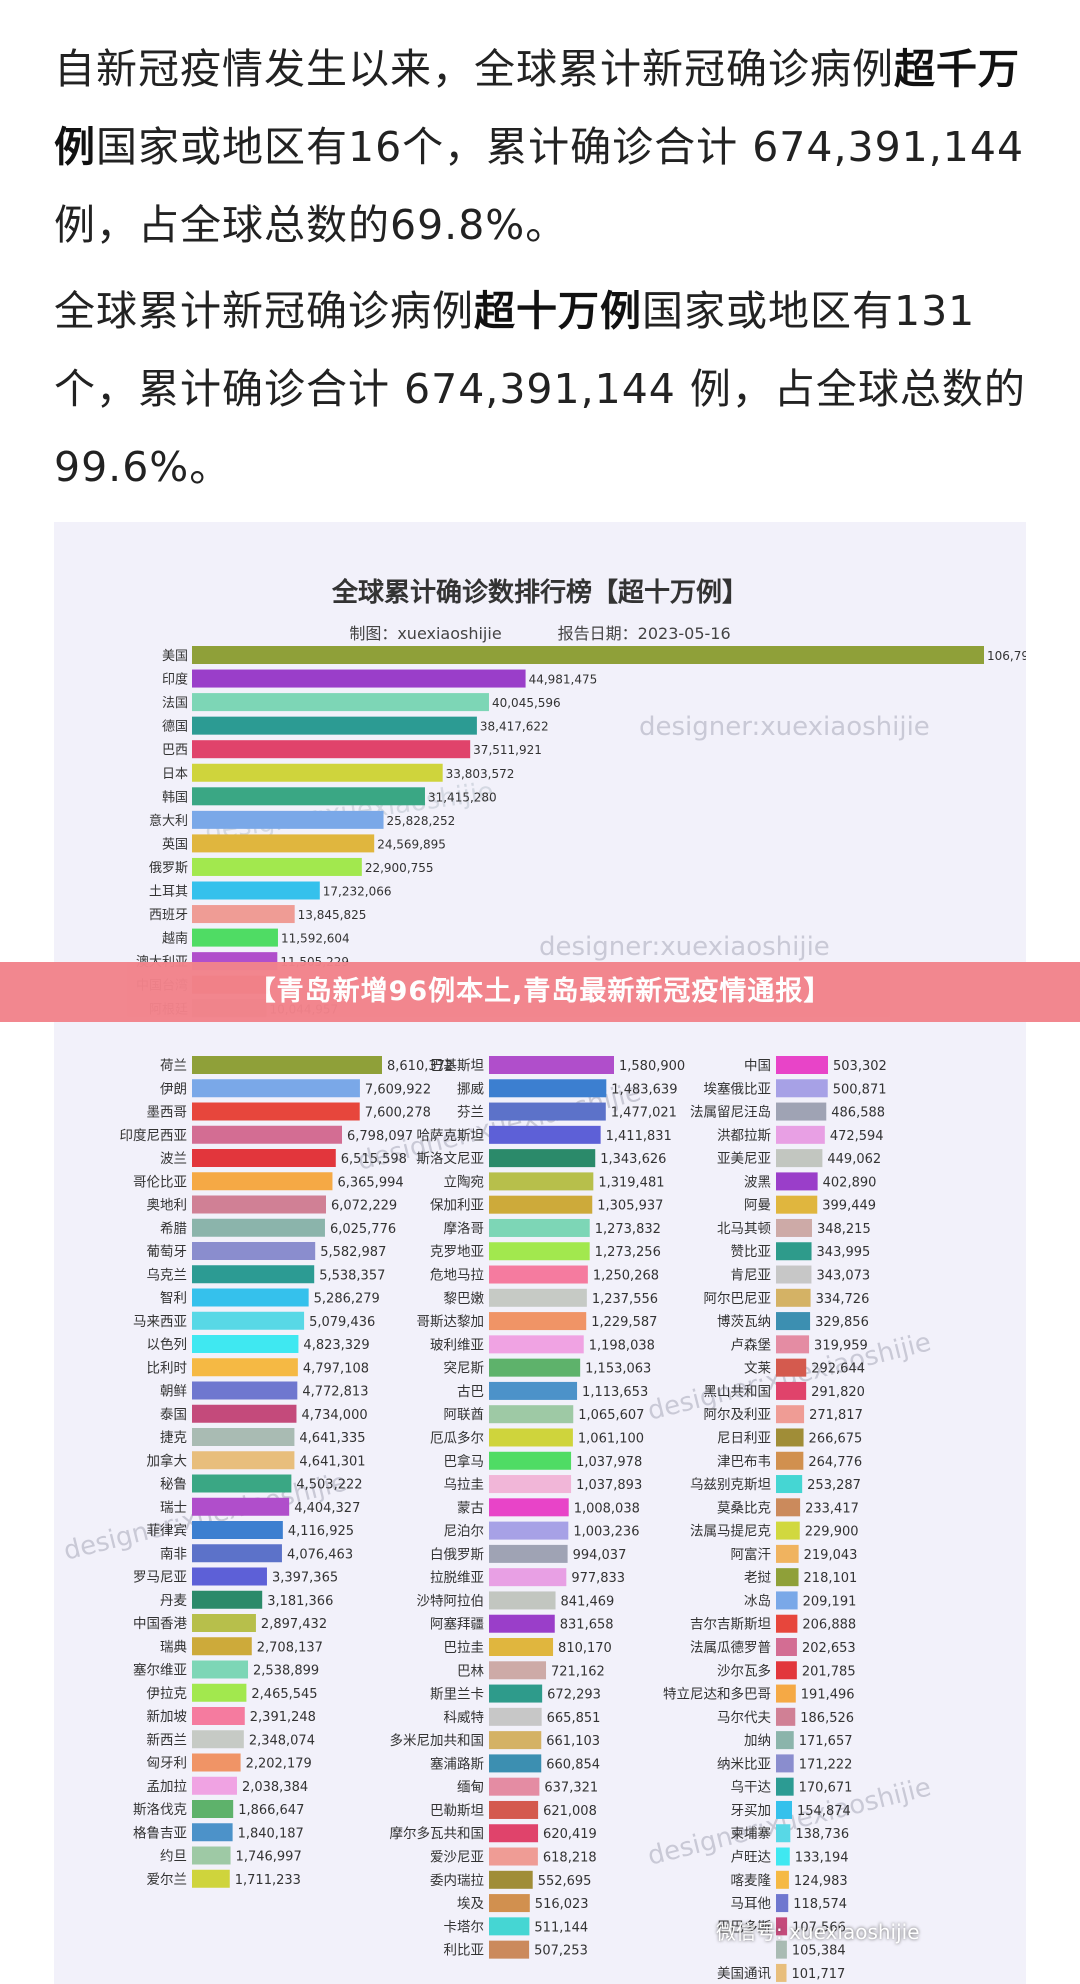 The image size is (1080, 1984). Describe the element at coordinates (357, 892) in the screenshot. I see `top-value-label: 17,232,066` at that location.